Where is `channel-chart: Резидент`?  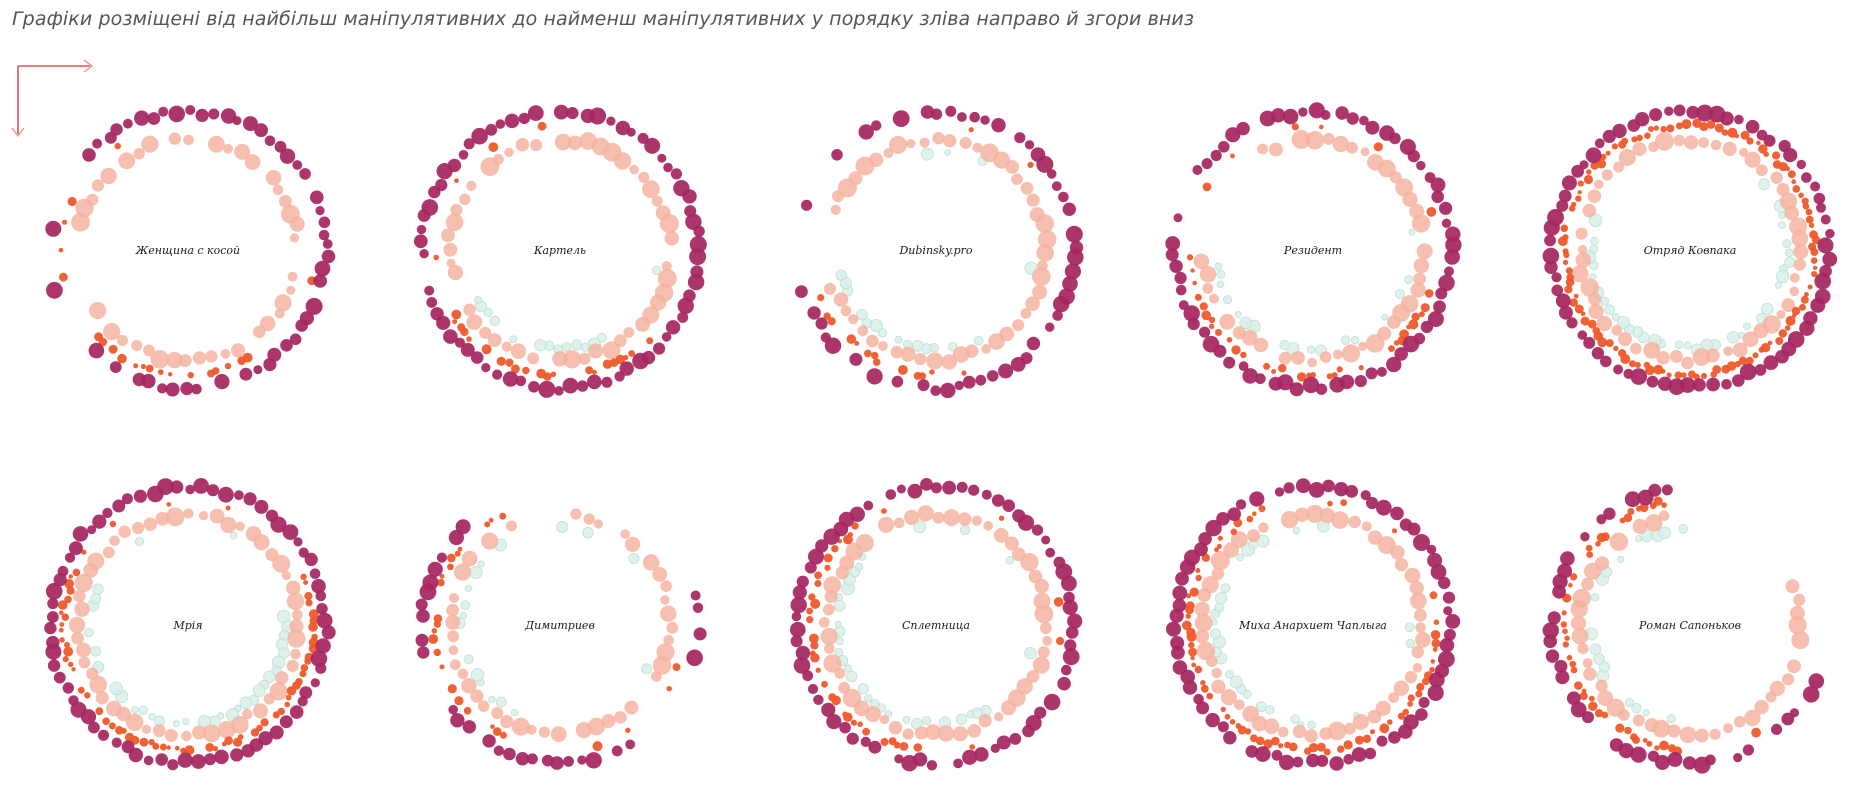
channel-chart: Резидент is located at coordinates (1313, 249).